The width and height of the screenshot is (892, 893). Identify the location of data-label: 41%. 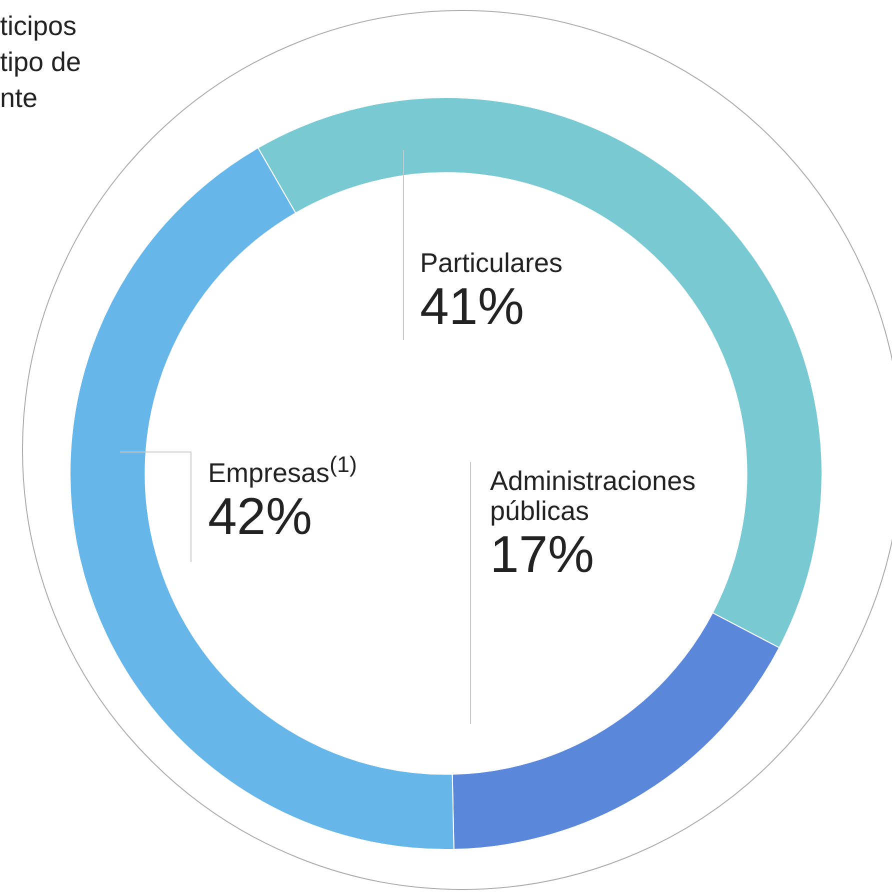
(473, 307).